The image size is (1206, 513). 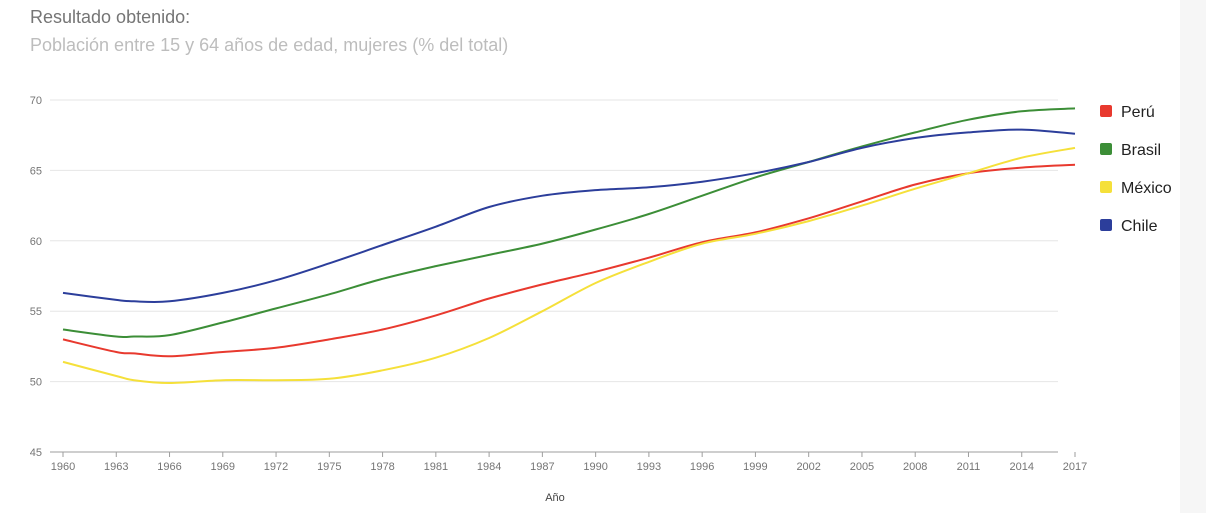 What do you see at coordinates (1075, 467) in the screenshot?
I see `x-tick-label: 2017` at bounding box center [1075, 467].